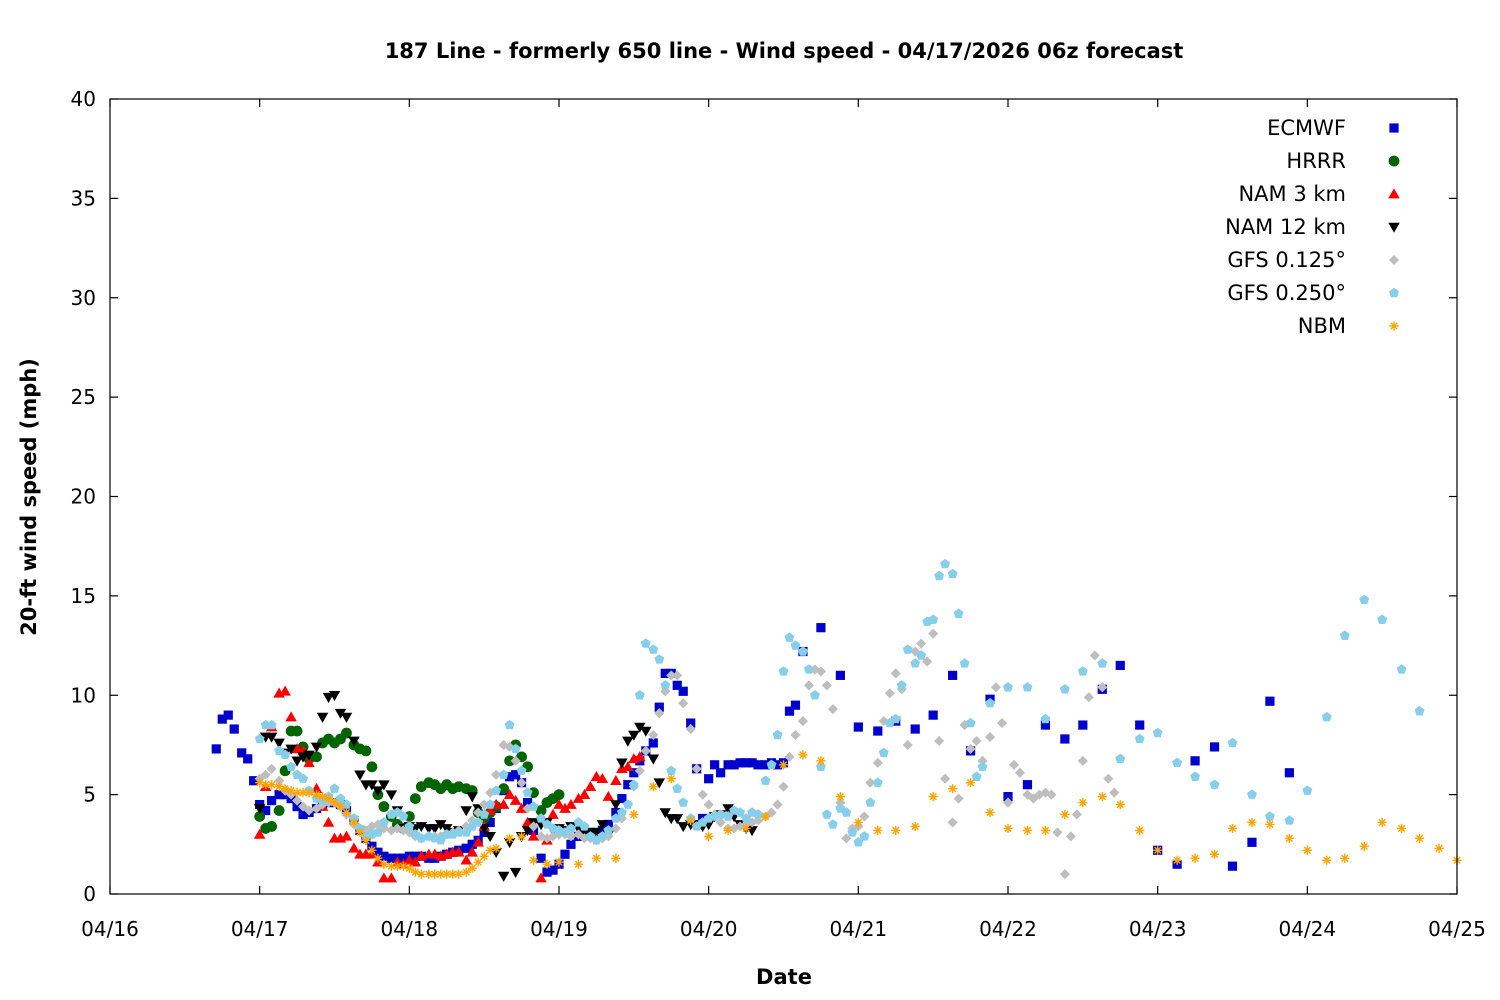  Describe the element at coordinates (1394, 128) in the screenshot. I see `legend-marker-ecmwf` at that location.